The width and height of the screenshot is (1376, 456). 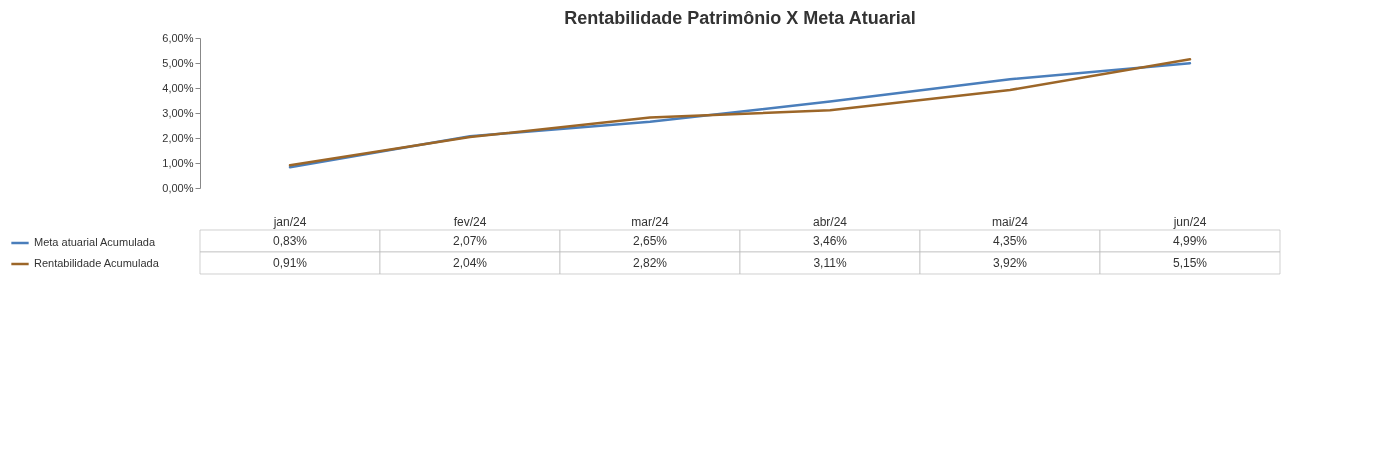 What do you see at coordinates (178, 137) in the screenshot?
I see `y-tick-label: 2,00%` at bounding box center [178, 137].